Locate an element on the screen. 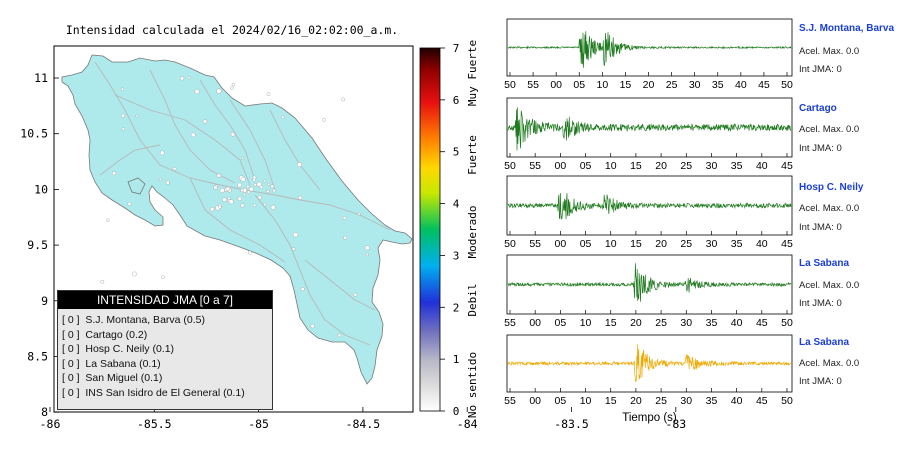 The height and width of the screenshot is (460, 910). colorbar is located at coordinates (430, 229).